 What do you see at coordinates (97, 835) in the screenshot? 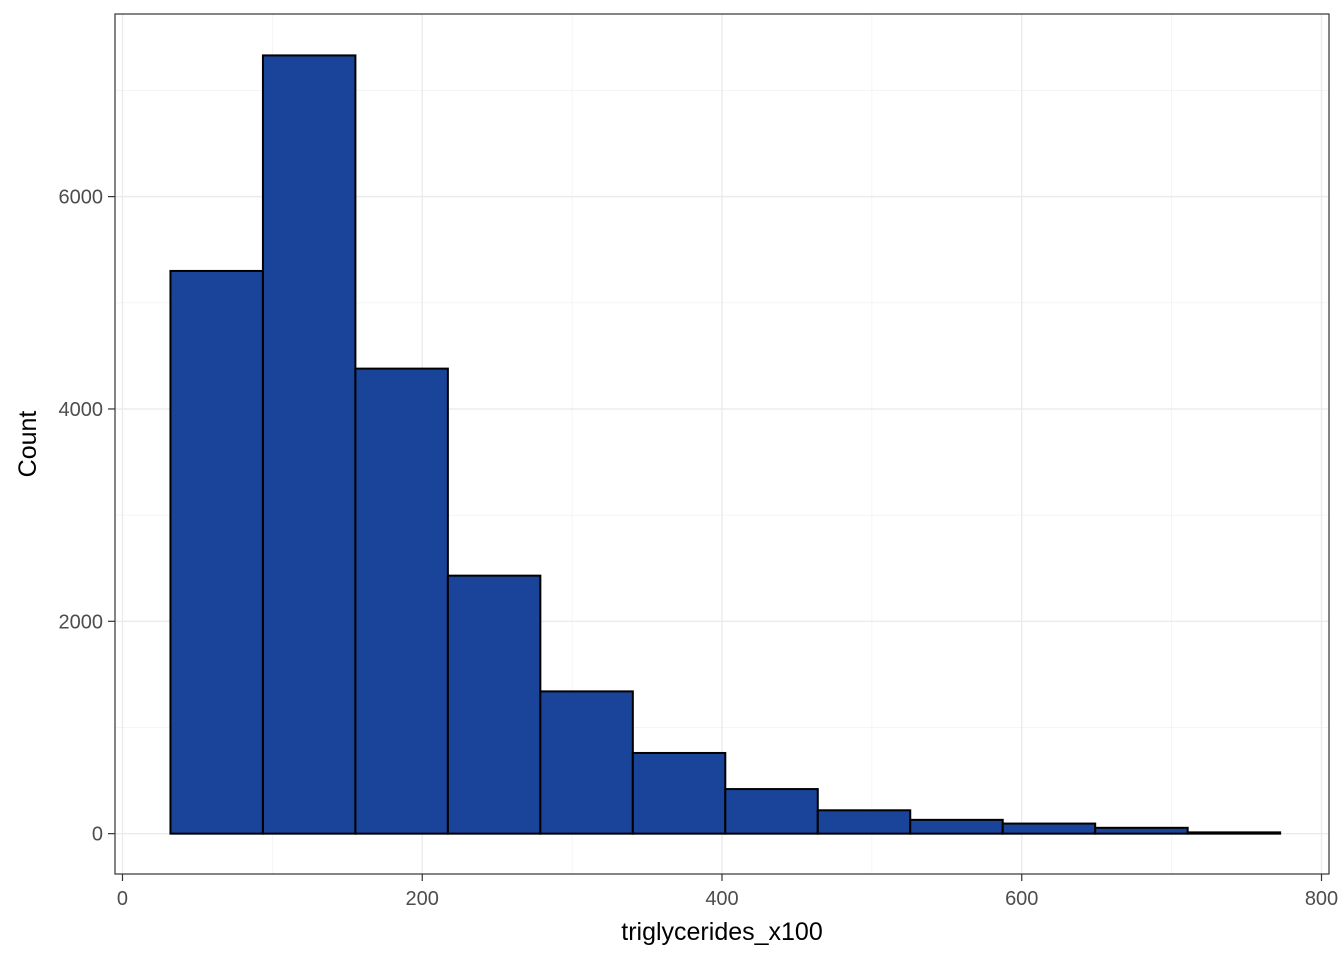
I see `y-tick-label: 0` at bounding box center [97, 835].